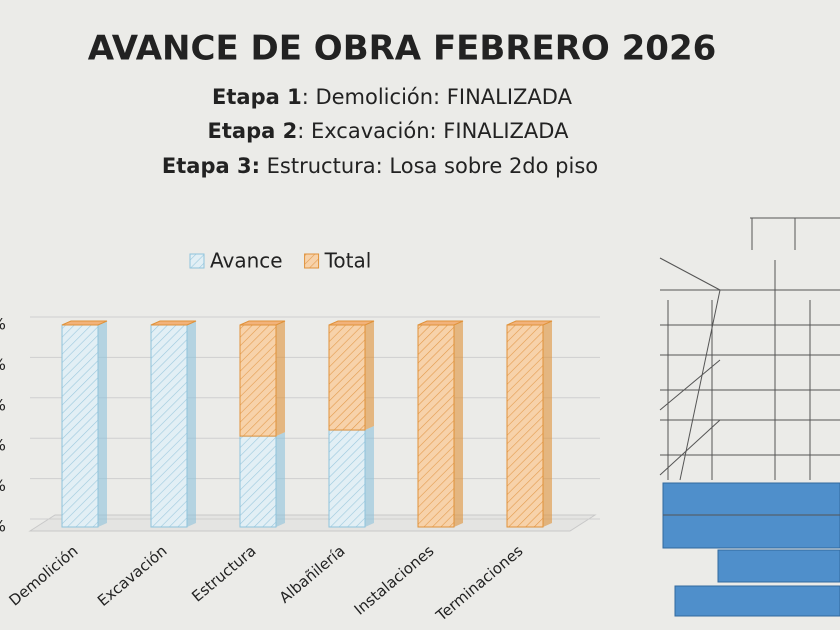 The image size is (840, 630). I want to click on x-tick-label: Albañilería, so click(312, 574).